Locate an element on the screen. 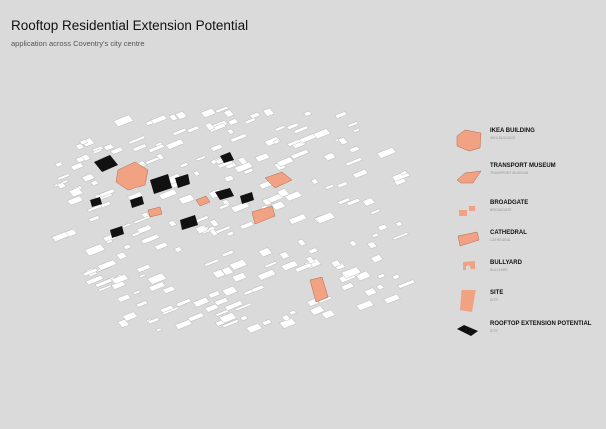 This screenshot has height=429, width=606. legend-item-bullyard: BULLYARD BULLYARD is located at coordinates (530, 275).